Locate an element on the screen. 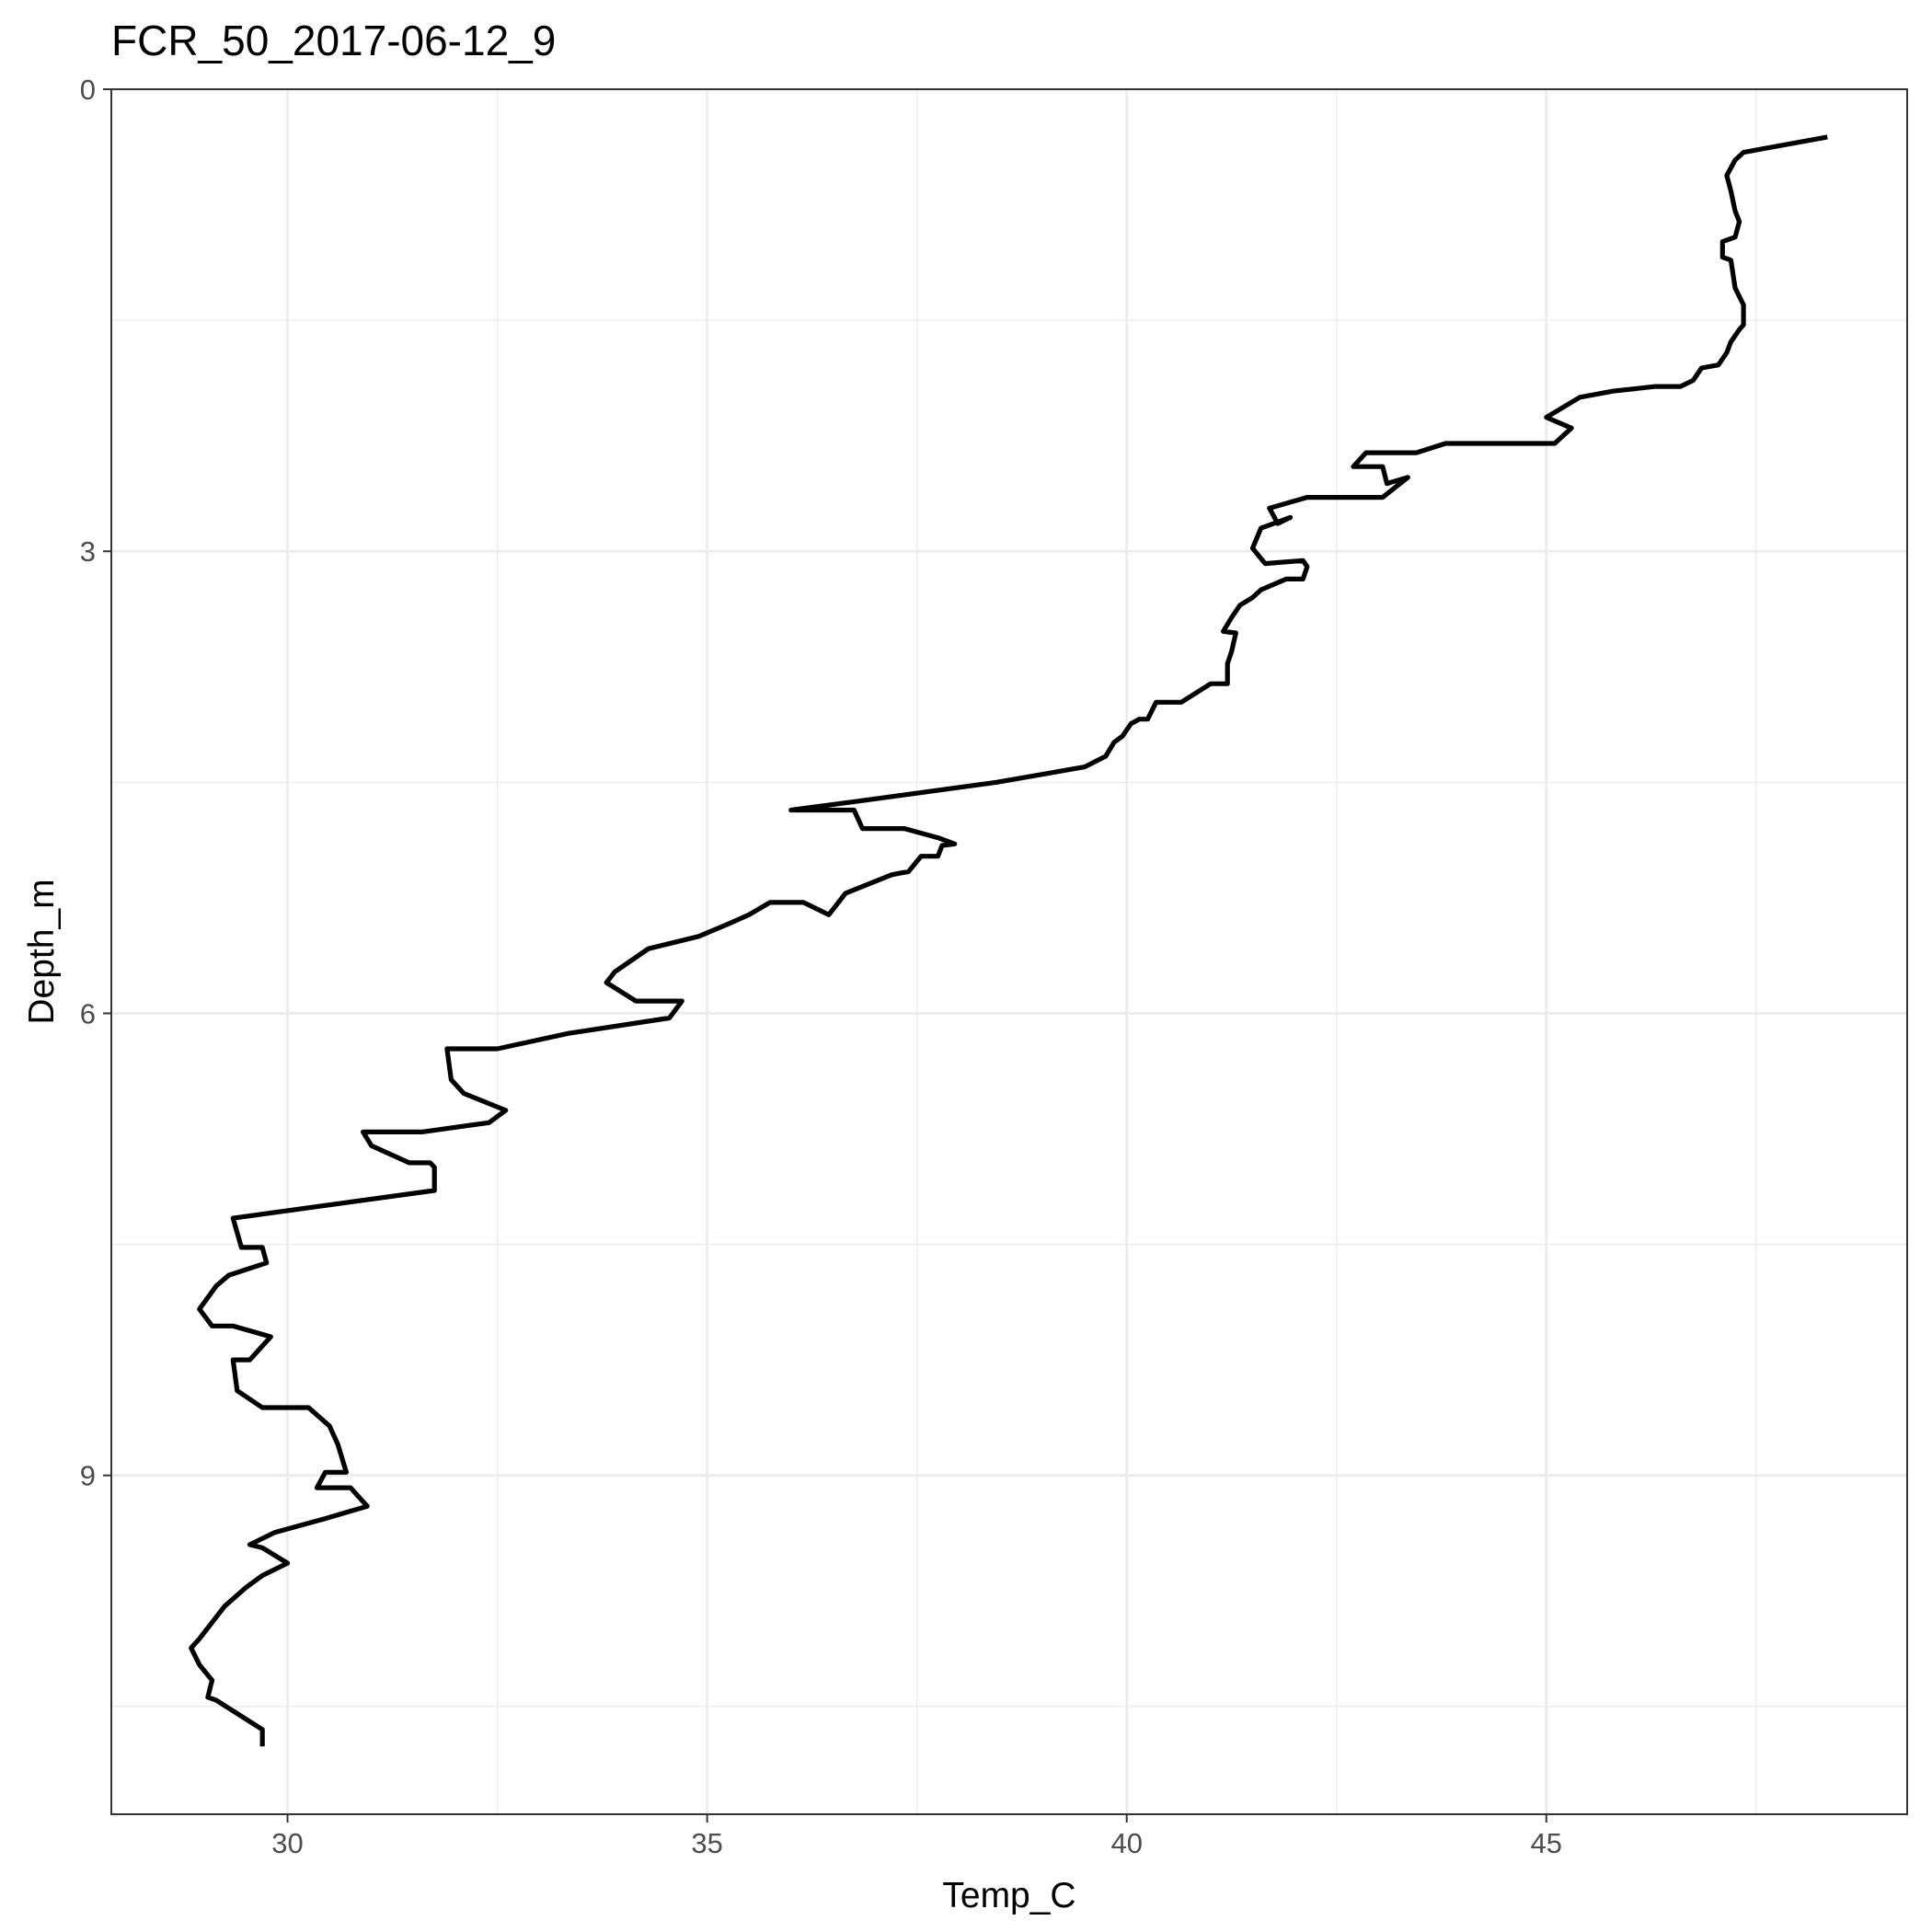  x-axis: 30 35 40 45 is located at coordinates (916, 1836).